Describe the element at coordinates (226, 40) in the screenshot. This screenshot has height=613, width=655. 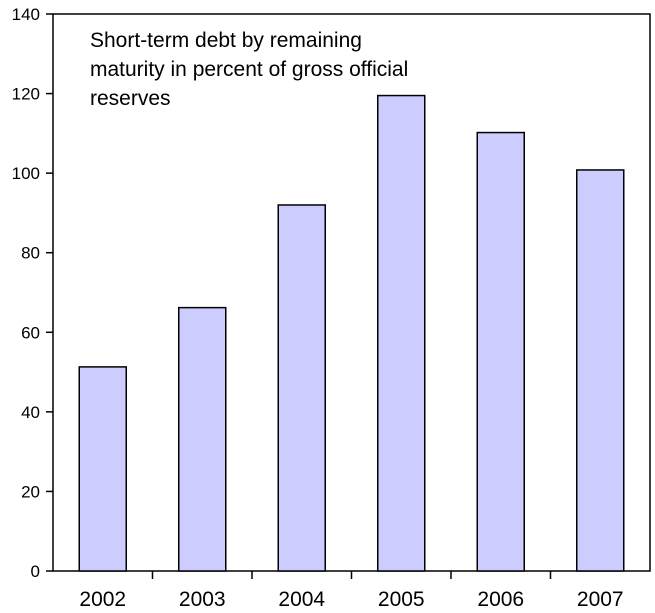
I see `annotation-line-1: Short-term debt by remaining` at that location.